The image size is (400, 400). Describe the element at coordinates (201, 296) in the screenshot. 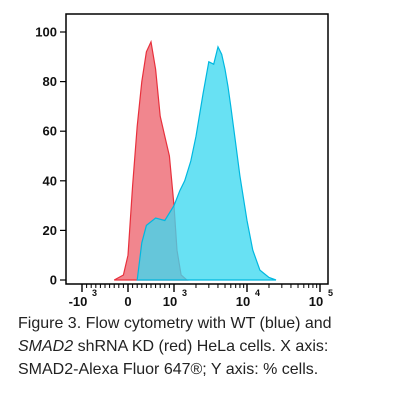

I see `x-axis: -10 3 0 10 3 10 4 10 5` at that location.